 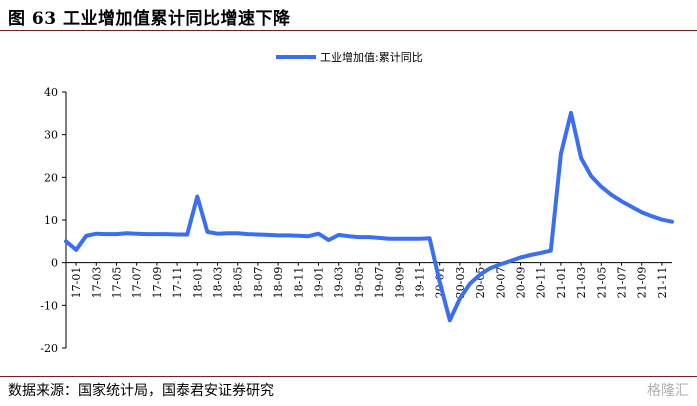 I want to click on y-tick-label: -10, so click(x=49, y=305).